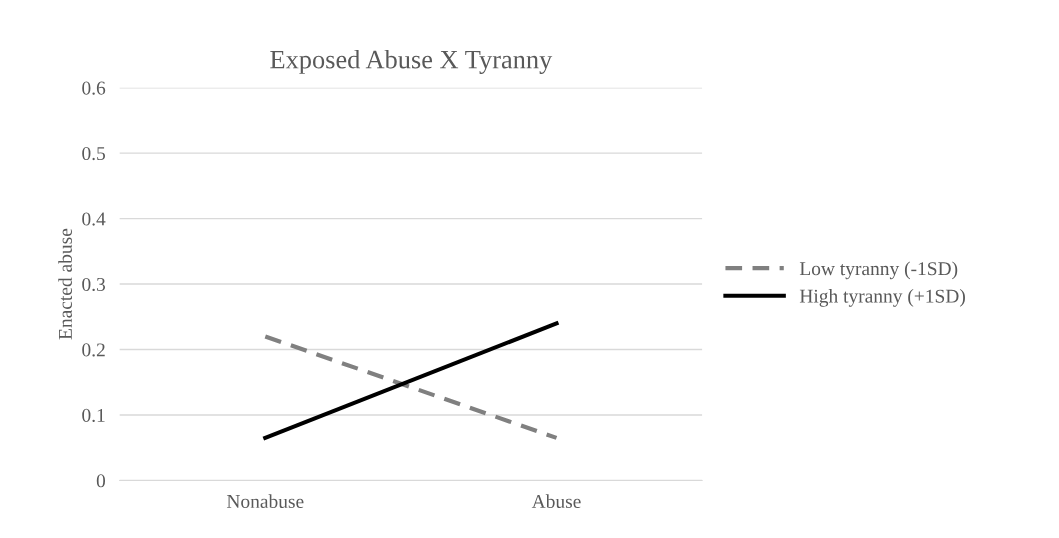 This screenshot has width=1059, height=538. Describe the element at coordinates (878, 270) in the screenshot. I see `legend-label: Low tyranny (-1SD)` at that location.